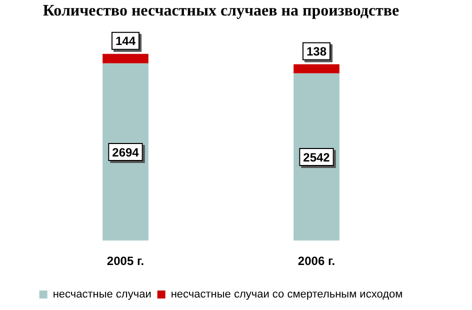 Image resolution: width=472 pixels, height=310 pixels. What do you see at coordinates (125, 41) in the screenshot?
I see `data-label: 144` at bounding box center [125, 41].